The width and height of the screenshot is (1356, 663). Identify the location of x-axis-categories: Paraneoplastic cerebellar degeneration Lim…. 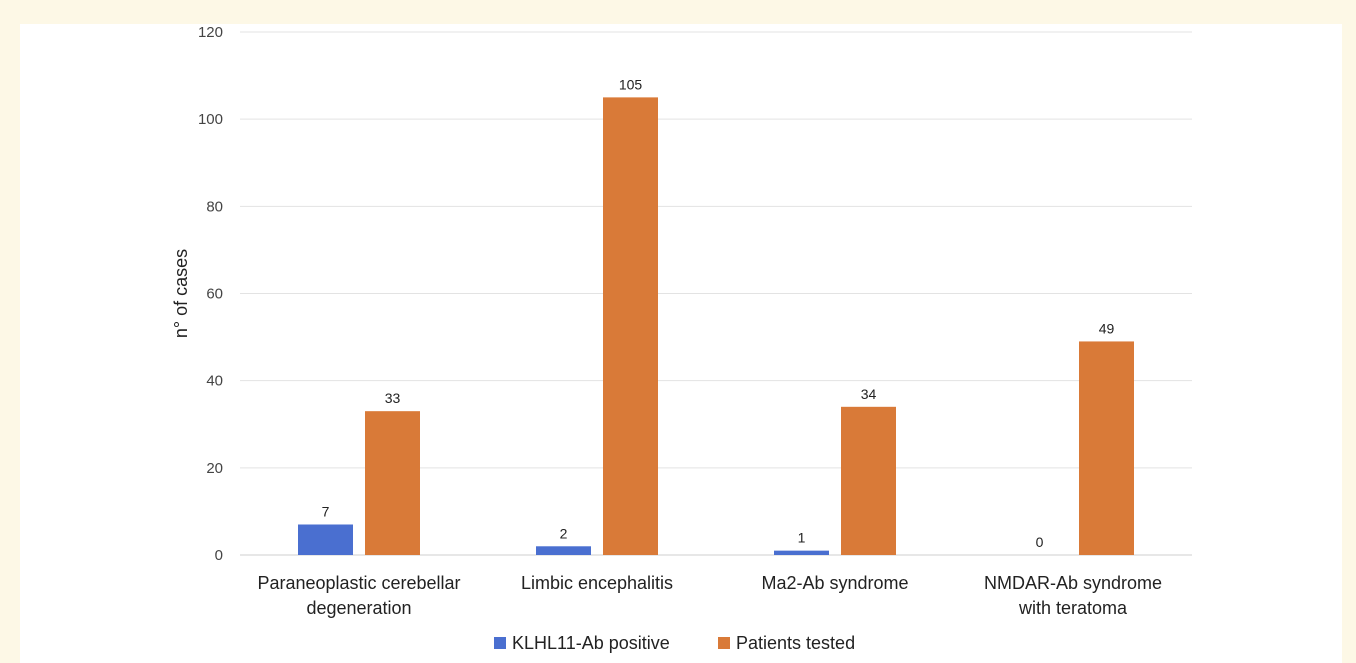
(709, 595).